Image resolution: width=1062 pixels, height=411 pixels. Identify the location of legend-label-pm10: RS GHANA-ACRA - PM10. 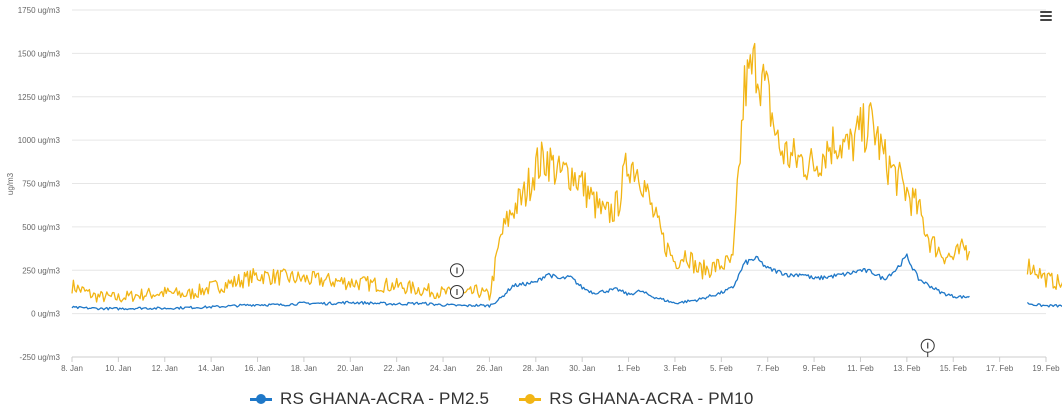
(651, 398).